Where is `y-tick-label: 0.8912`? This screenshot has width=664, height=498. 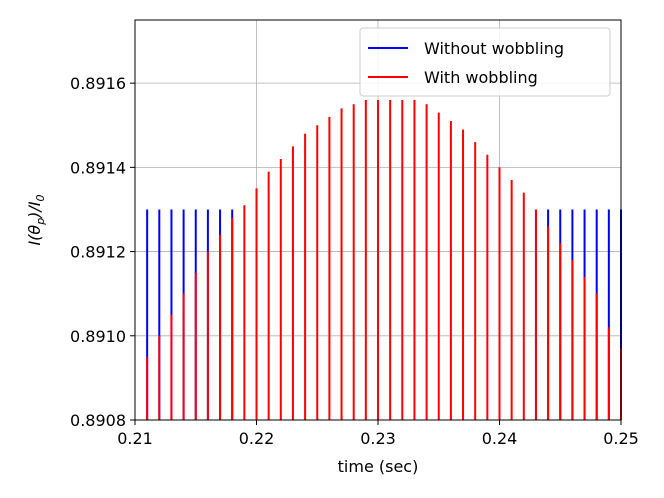 y-tick-label: 0.8912 is located at coordinates (98, 252).